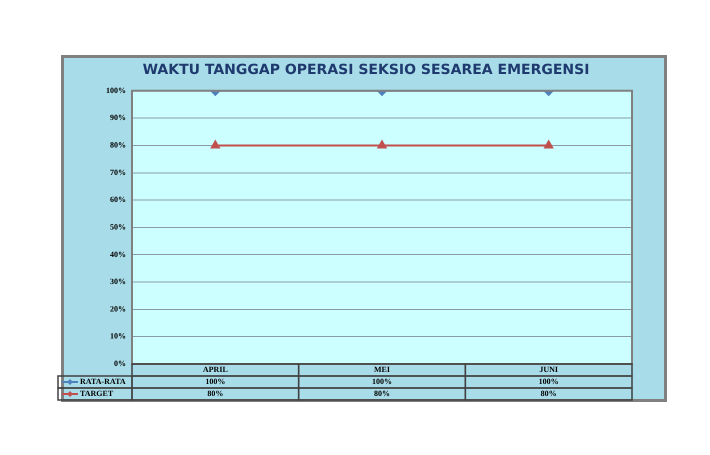  Describe the element at coordinates (97, 393) in the screenshot. I see `legend-label: TARGET` at that location.